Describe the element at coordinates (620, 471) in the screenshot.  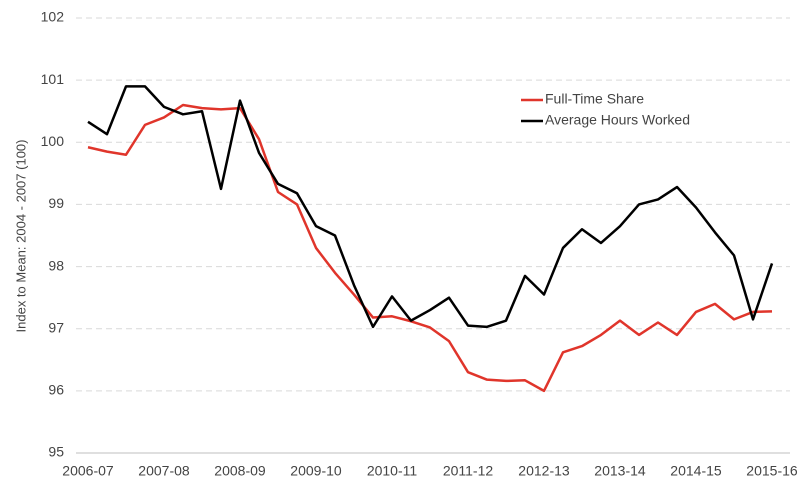
I see `x-tick-label: 2013-14` at that location.